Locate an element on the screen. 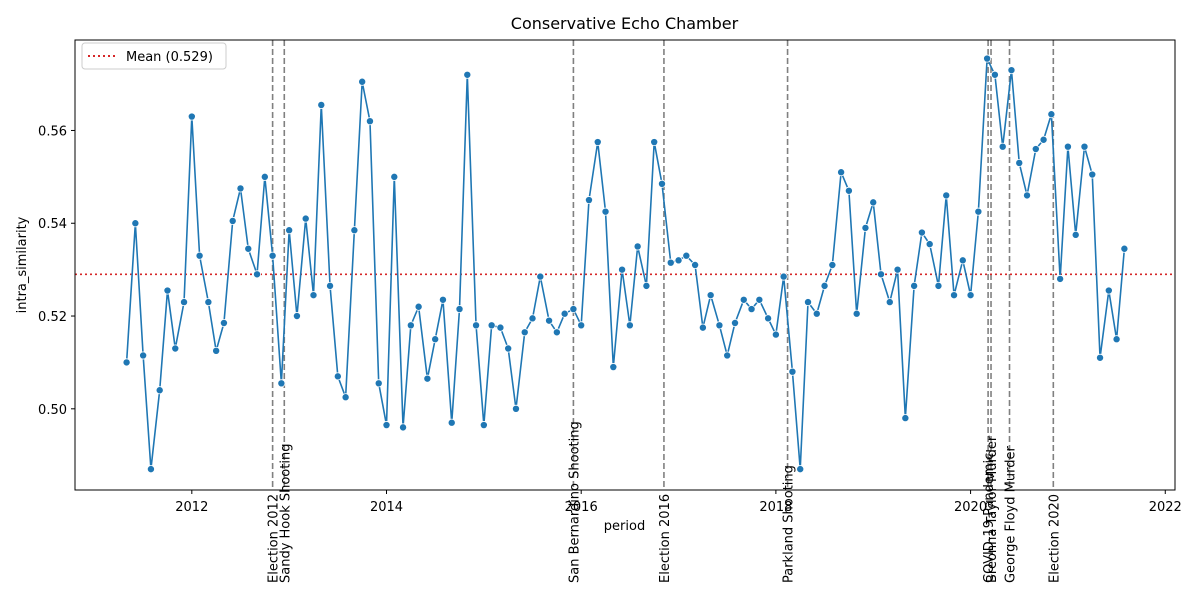 This screenshot has width=1200, height=600. x-tick-label: 2012 is located at coordinates (191, 507).